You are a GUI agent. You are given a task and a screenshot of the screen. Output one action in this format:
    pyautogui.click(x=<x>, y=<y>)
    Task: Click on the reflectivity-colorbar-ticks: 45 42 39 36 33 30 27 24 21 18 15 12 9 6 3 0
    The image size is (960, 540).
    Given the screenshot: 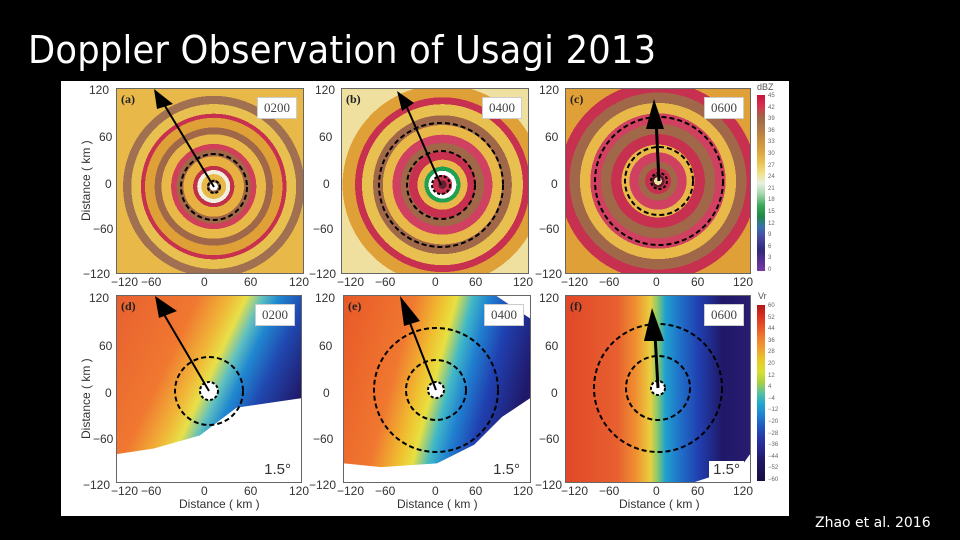 What is the action you would take?
    pyautogui.click(x=771, y=183)
    